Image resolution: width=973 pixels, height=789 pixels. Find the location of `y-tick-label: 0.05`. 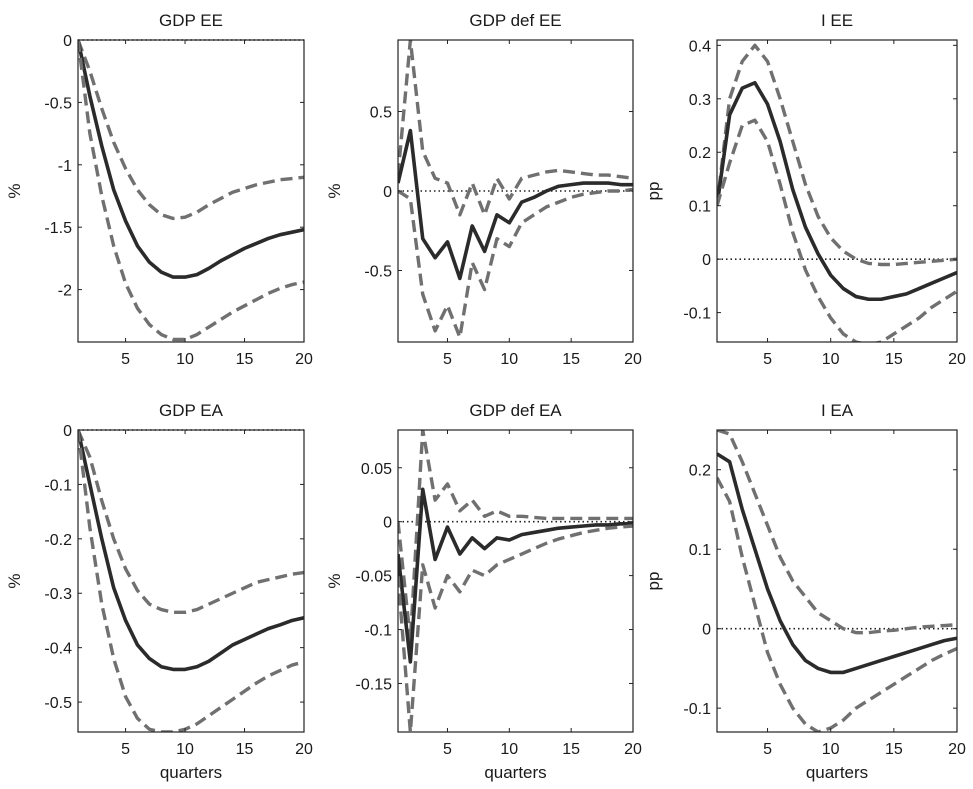

y-tick-label: 0.05 is located at coordinates (376, 469).